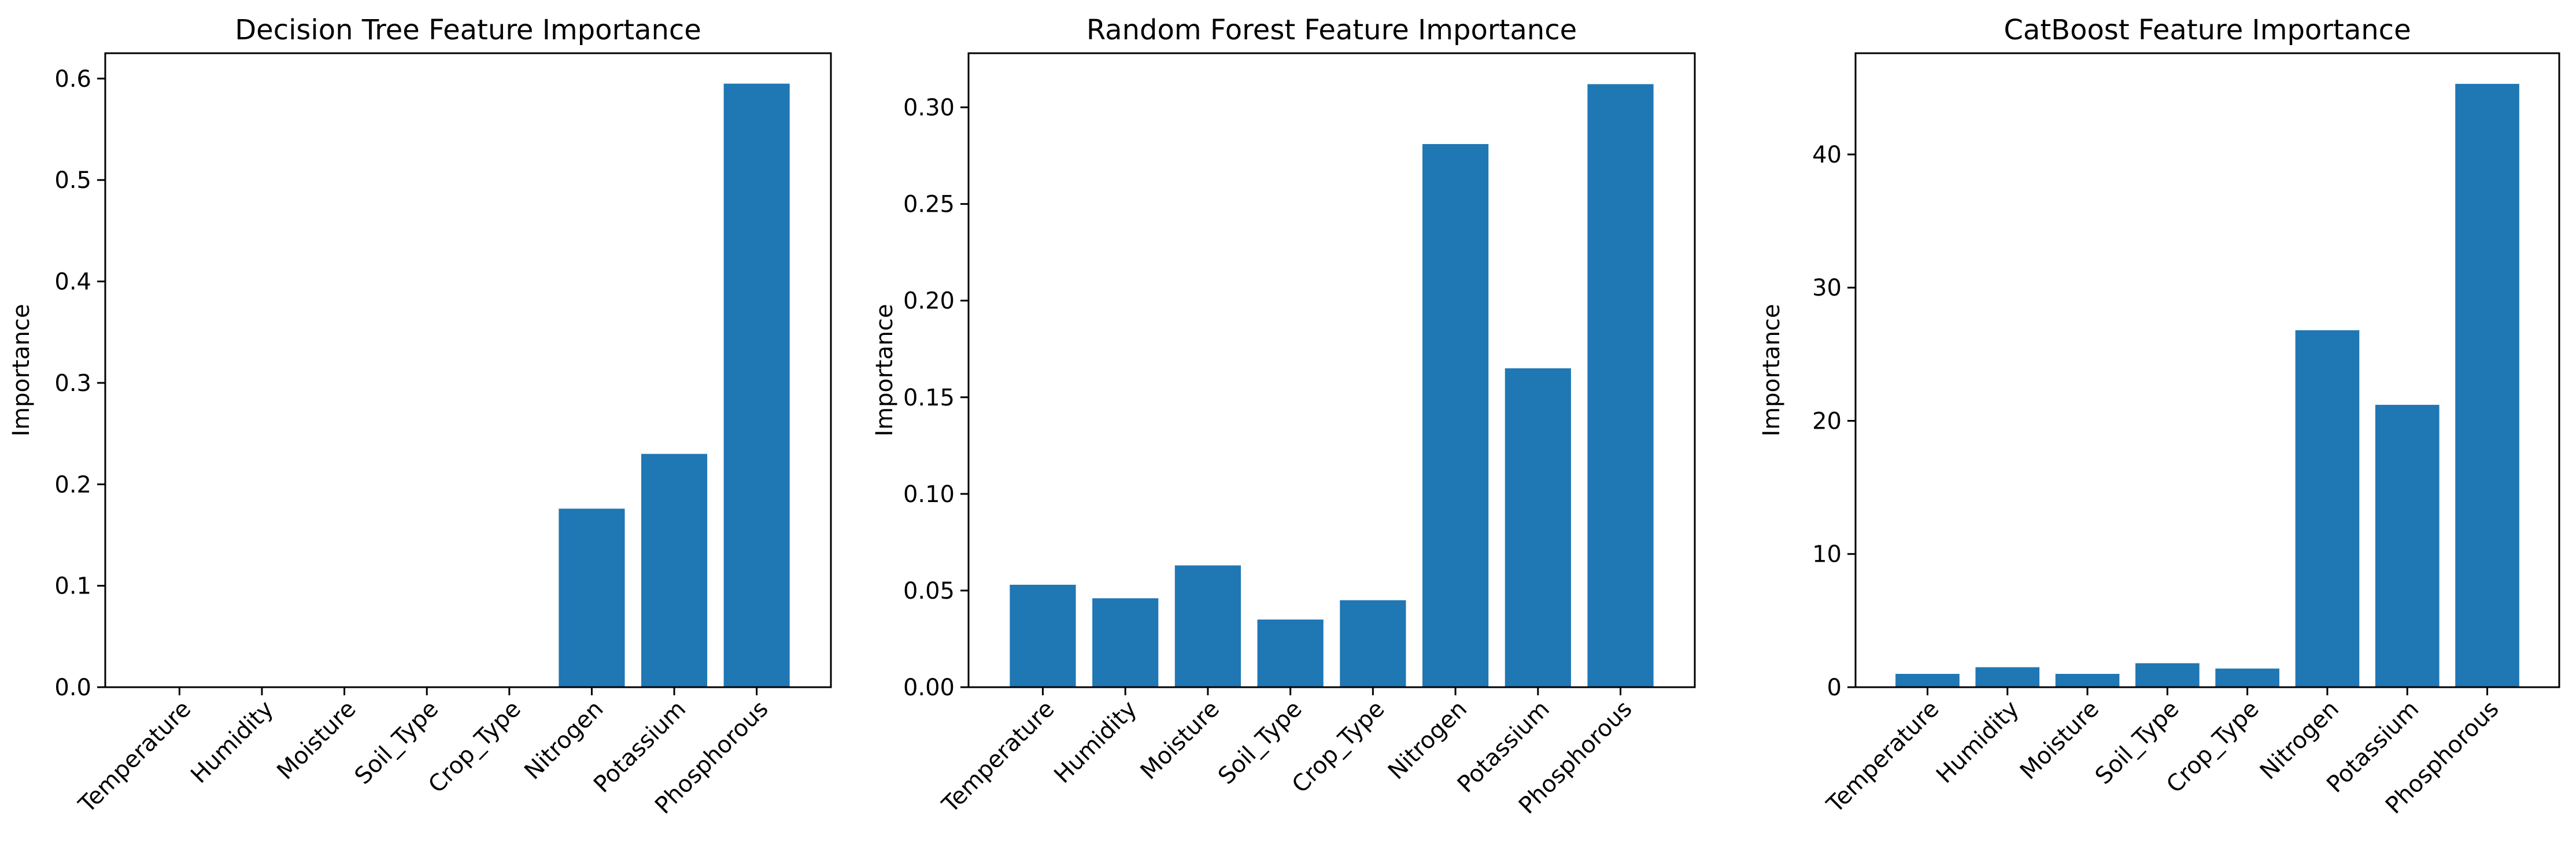 The width and height of the screenshot is (2576, 848). What do you see at coordinates (468, 30) in the screenshot?
I see `chart-title: Decision Tree Feature Importance` at bounding box center [468, 30].